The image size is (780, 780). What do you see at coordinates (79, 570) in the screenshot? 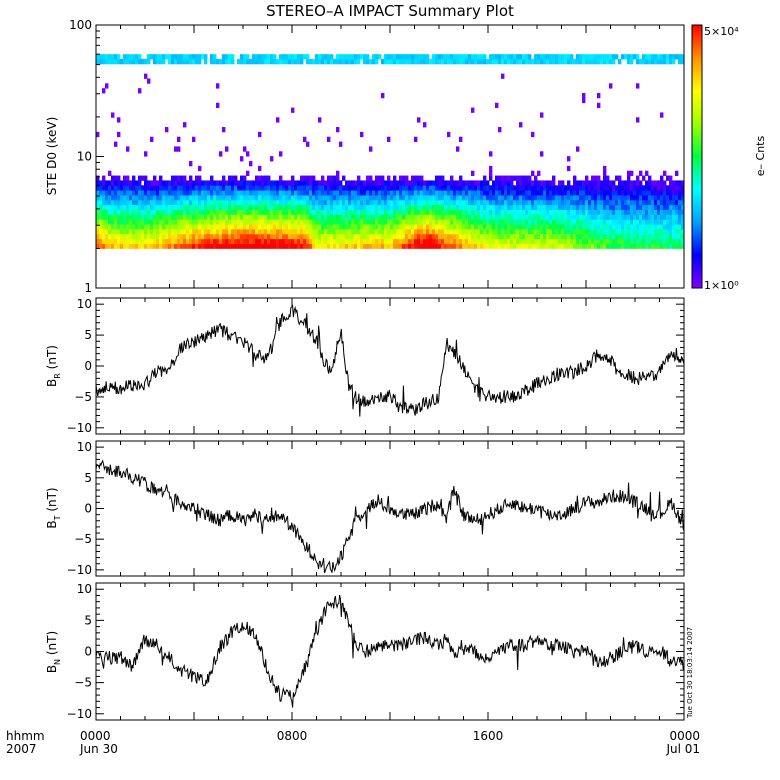
I see `bt-y-tick-label: −10` at bounding box center [79, 570].